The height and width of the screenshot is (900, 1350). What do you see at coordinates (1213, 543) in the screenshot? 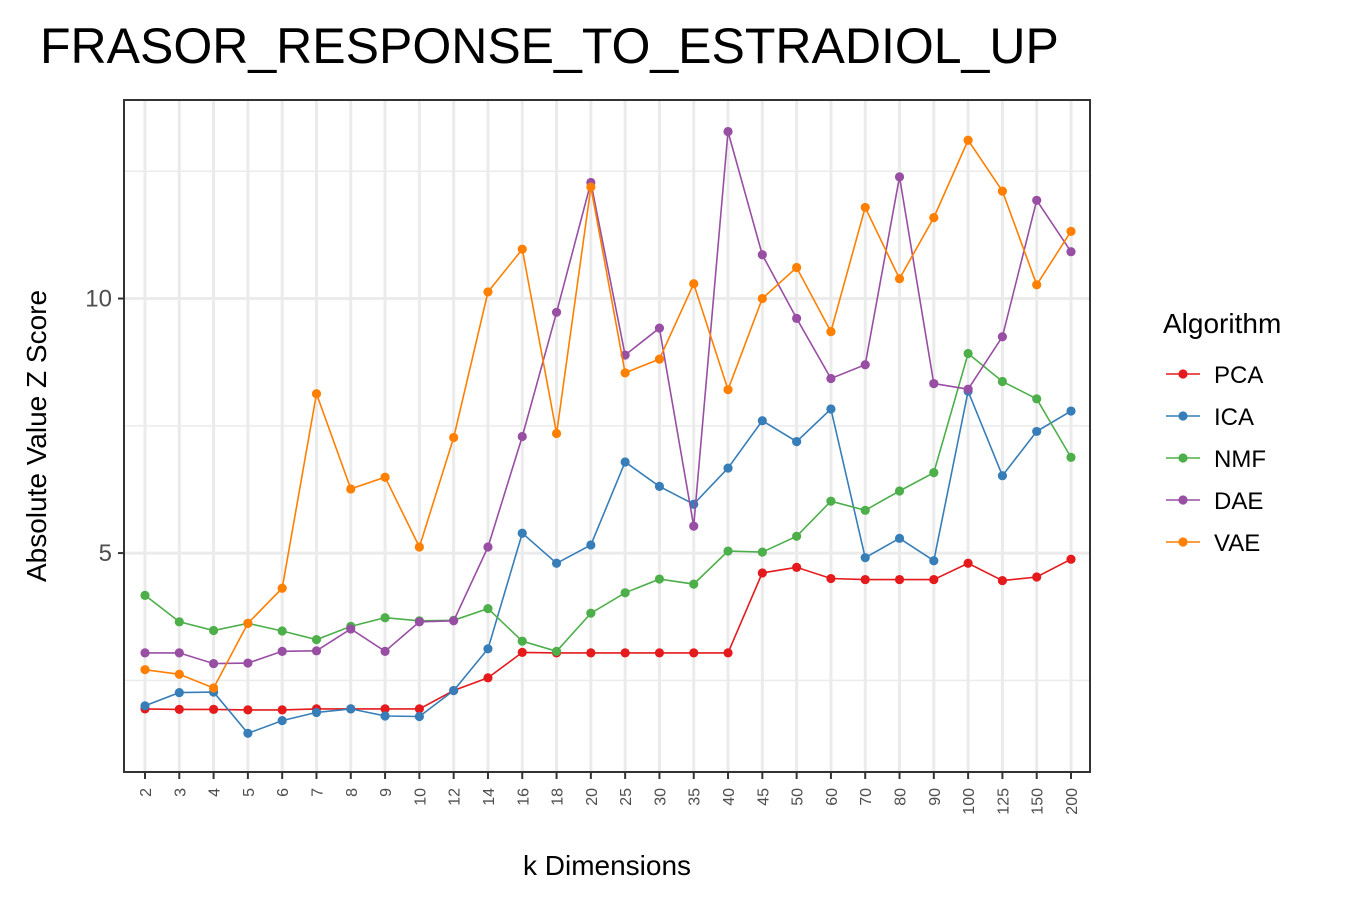
I see `legend-item-vae: VAE` at bounding box center [1213, 543].